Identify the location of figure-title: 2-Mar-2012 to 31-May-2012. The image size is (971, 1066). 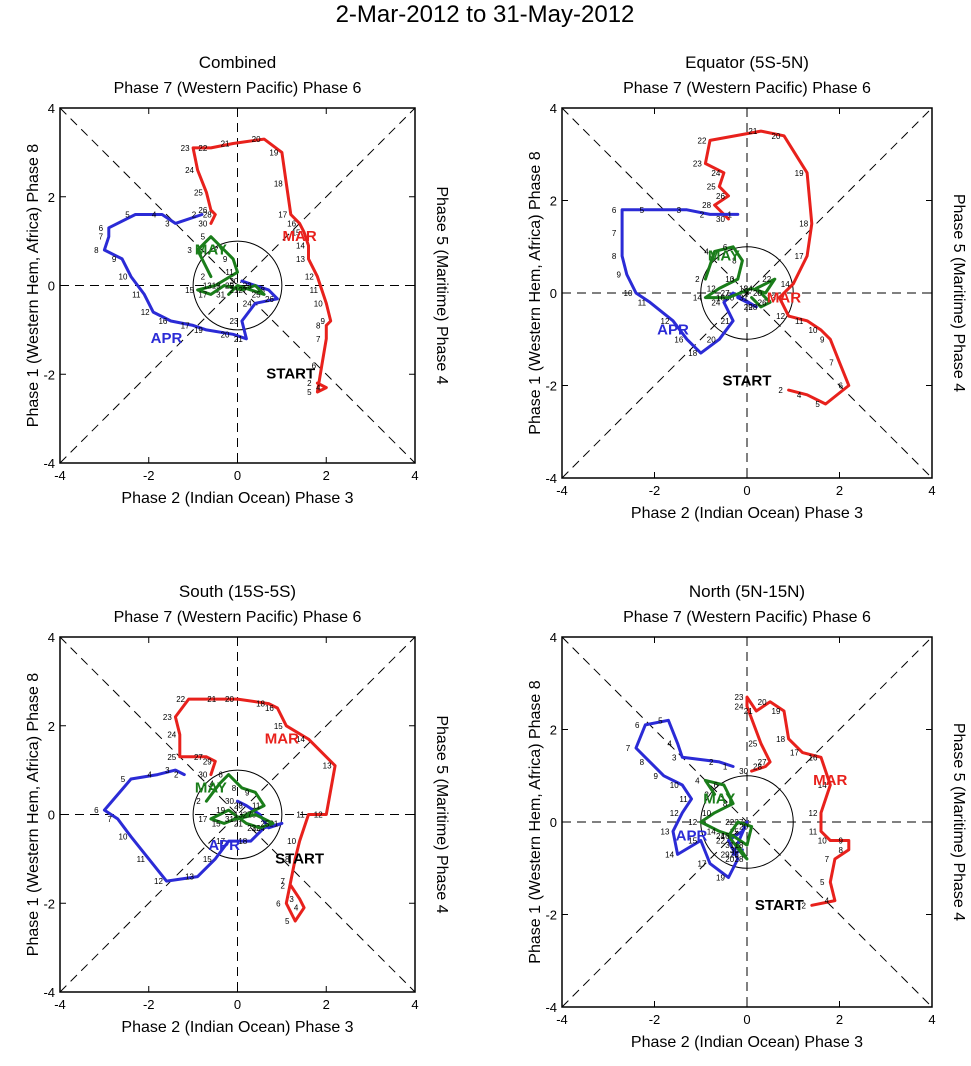
(485, 14).